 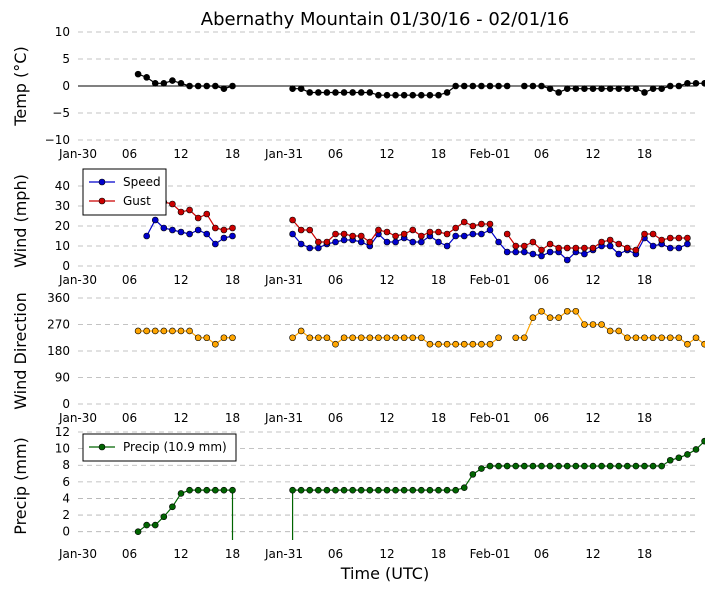 What do you see at coordinates (283, 280) in the screenshot?
I see `x-tick-label: Jan-31` at bounding box center [283, 280].